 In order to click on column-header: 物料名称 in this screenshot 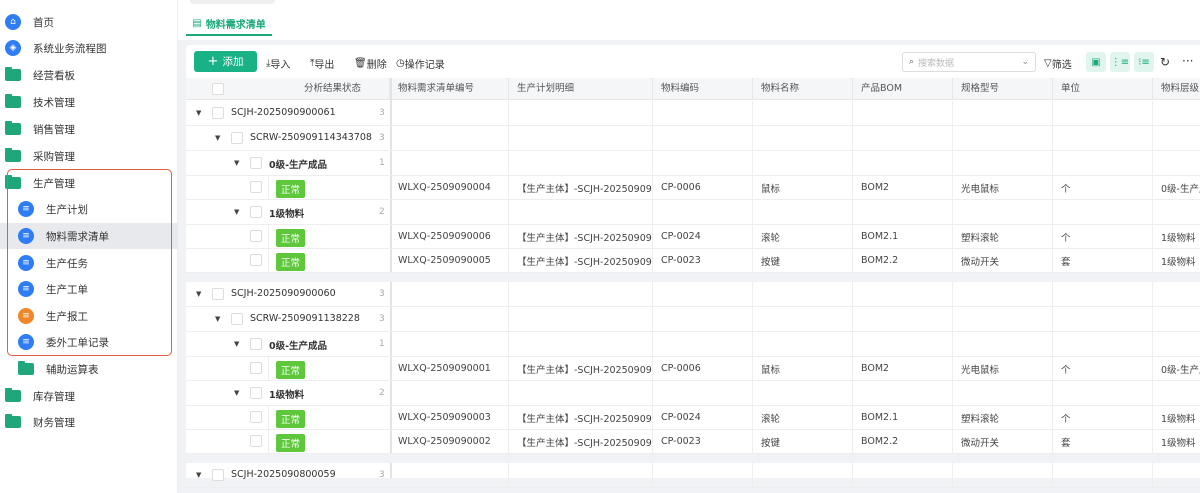, I will do `click(803, 89)`.